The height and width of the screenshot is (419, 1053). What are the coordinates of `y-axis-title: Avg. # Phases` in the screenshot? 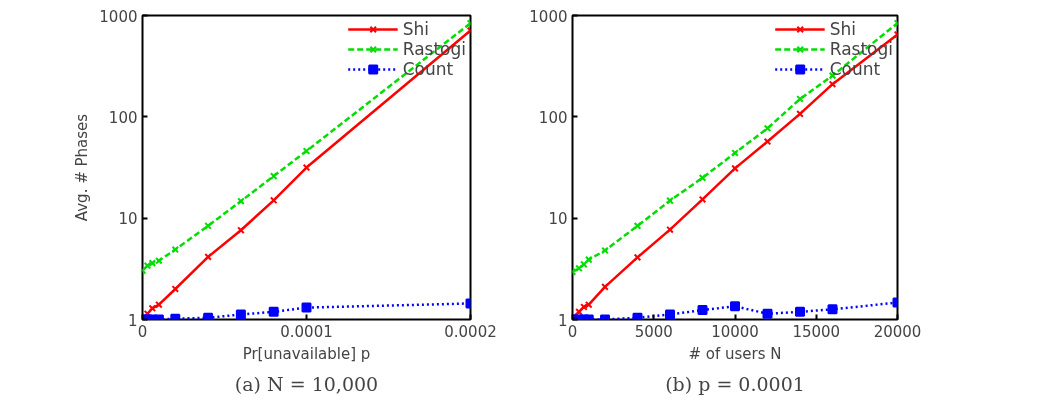 It's located at (82, 167).